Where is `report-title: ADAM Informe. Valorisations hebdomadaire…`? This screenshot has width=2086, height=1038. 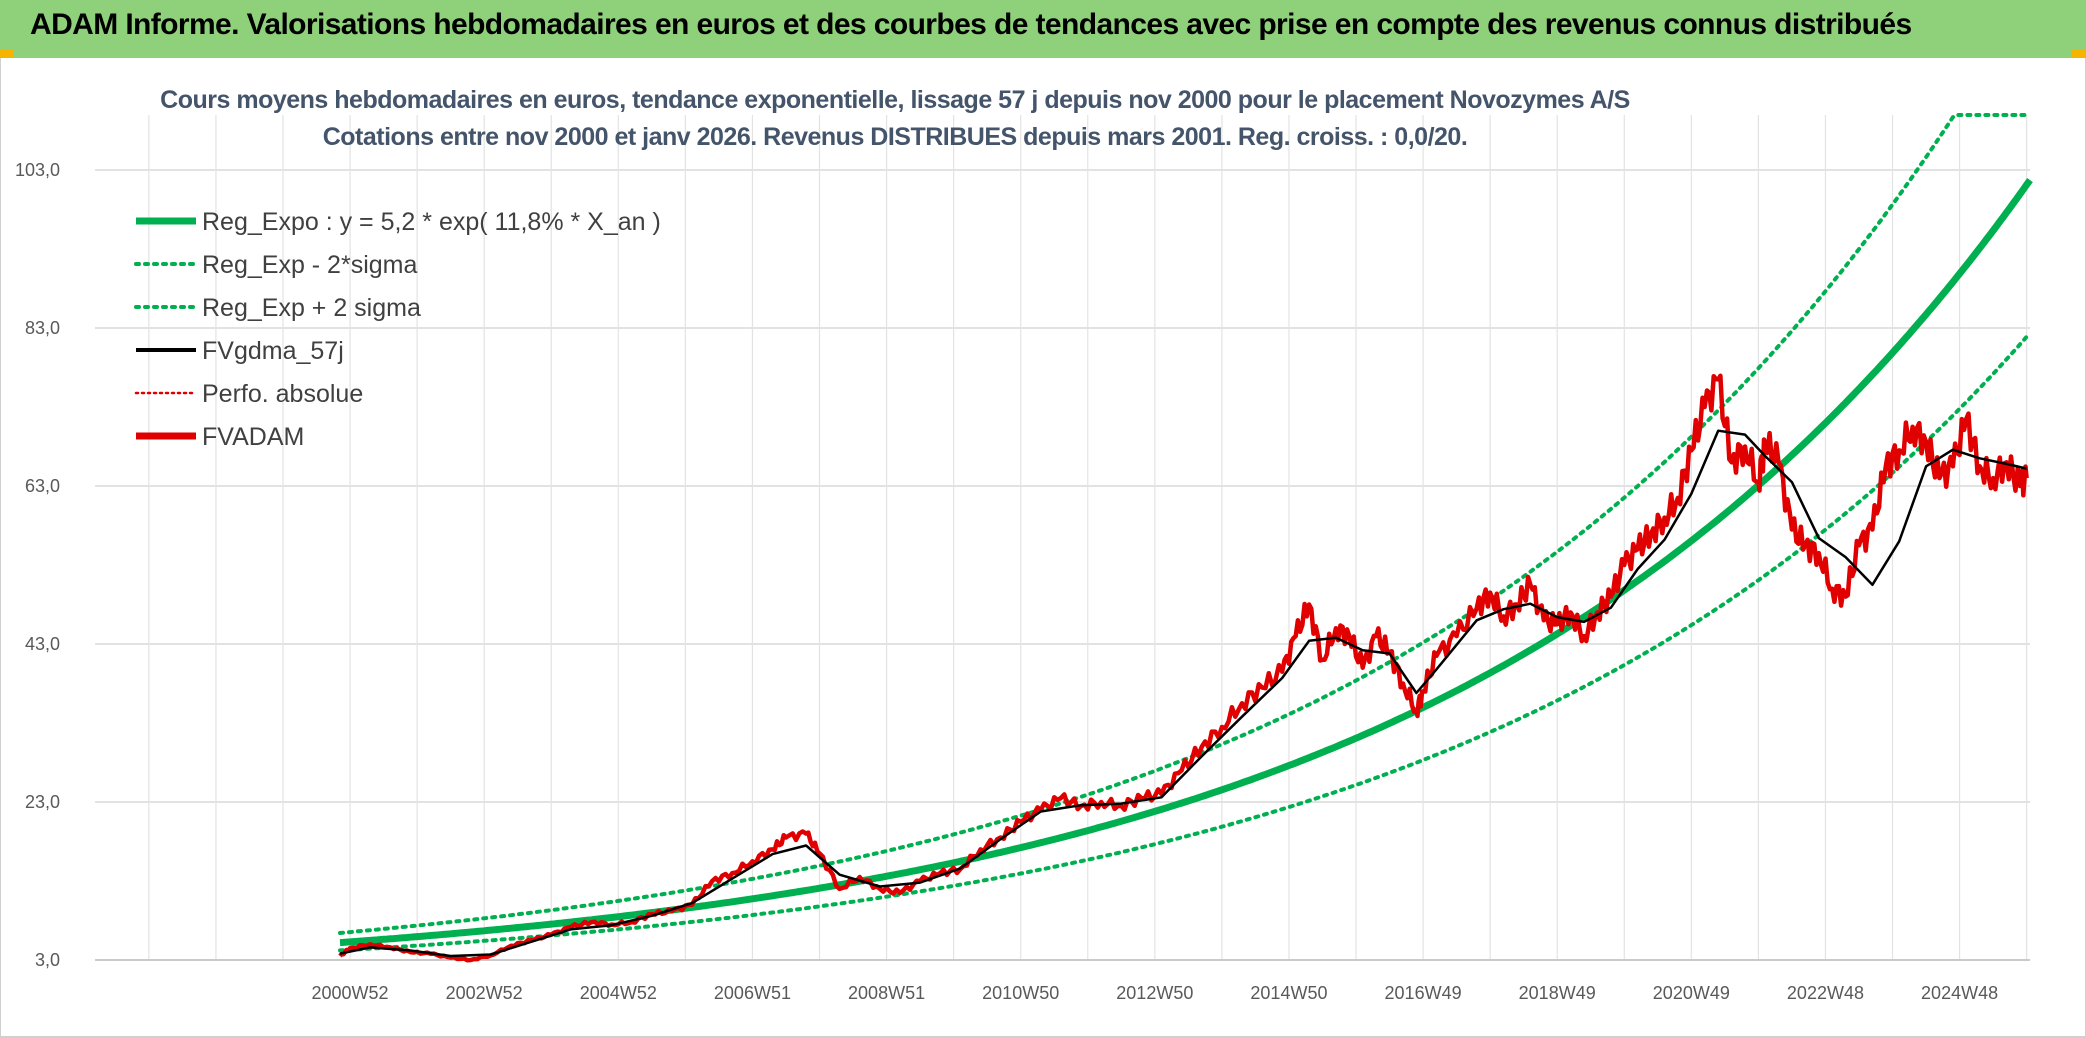
report-title: ADAM Informe. Valorisations hebdomadaire… is located at coordinates (971, 24).